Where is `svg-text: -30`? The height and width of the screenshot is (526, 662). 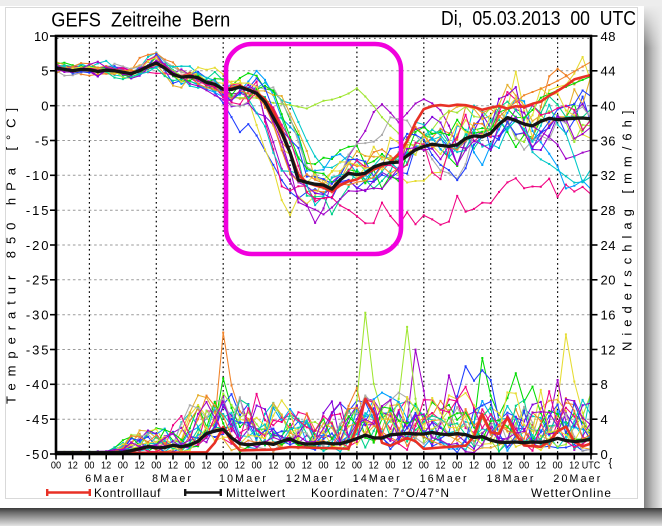 svg-text: -30 is located at coordinates (38, 314).